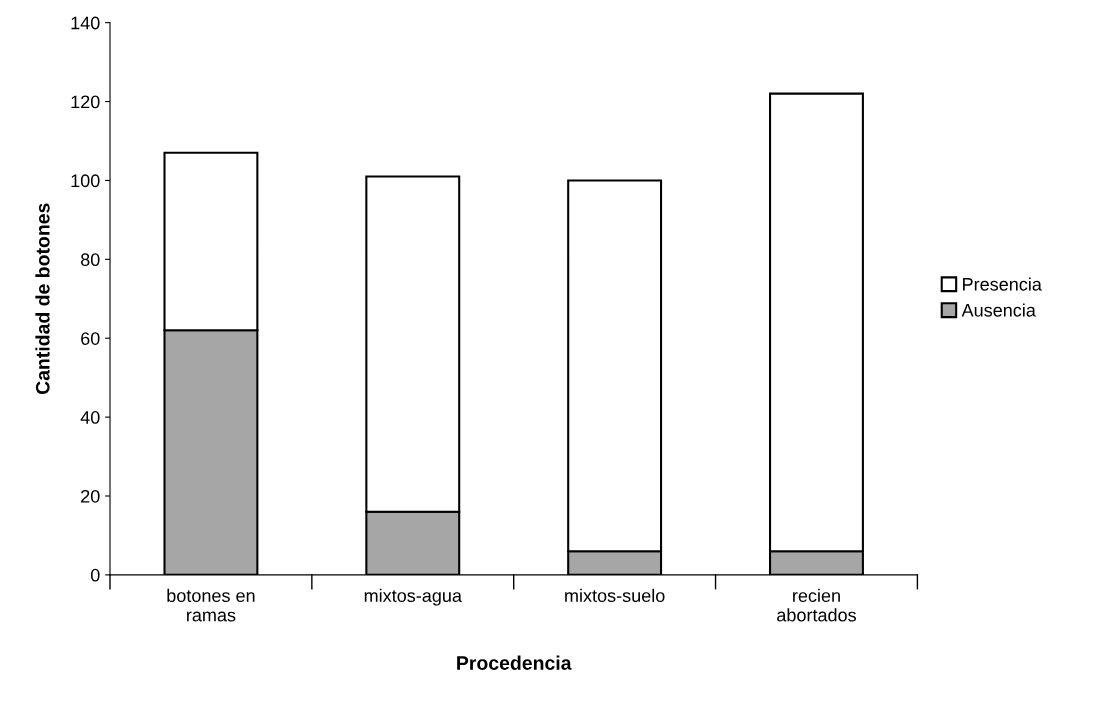 This screenshot has width=1100, height=708. What do you see at coordinates (85, 181) in the screenshot?
I see `y-tick-label: 100` at bounding box center [85, 181].